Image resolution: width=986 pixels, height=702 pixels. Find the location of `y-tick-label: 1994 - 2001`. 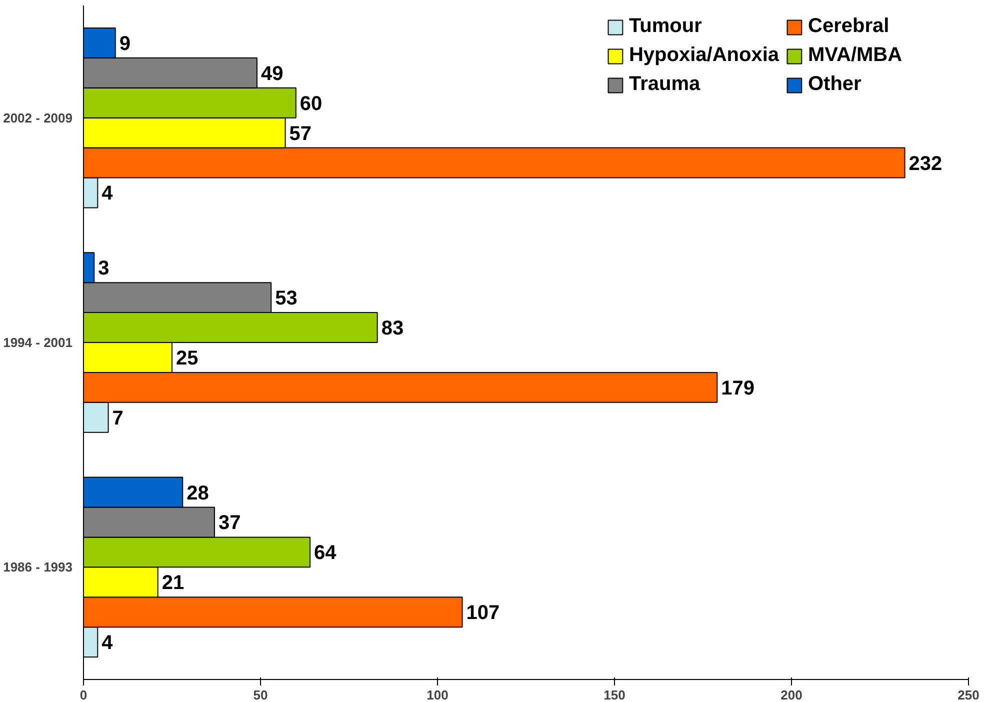

y-tick-label: 1994 - 2001 is located at coordinates (38, 342).